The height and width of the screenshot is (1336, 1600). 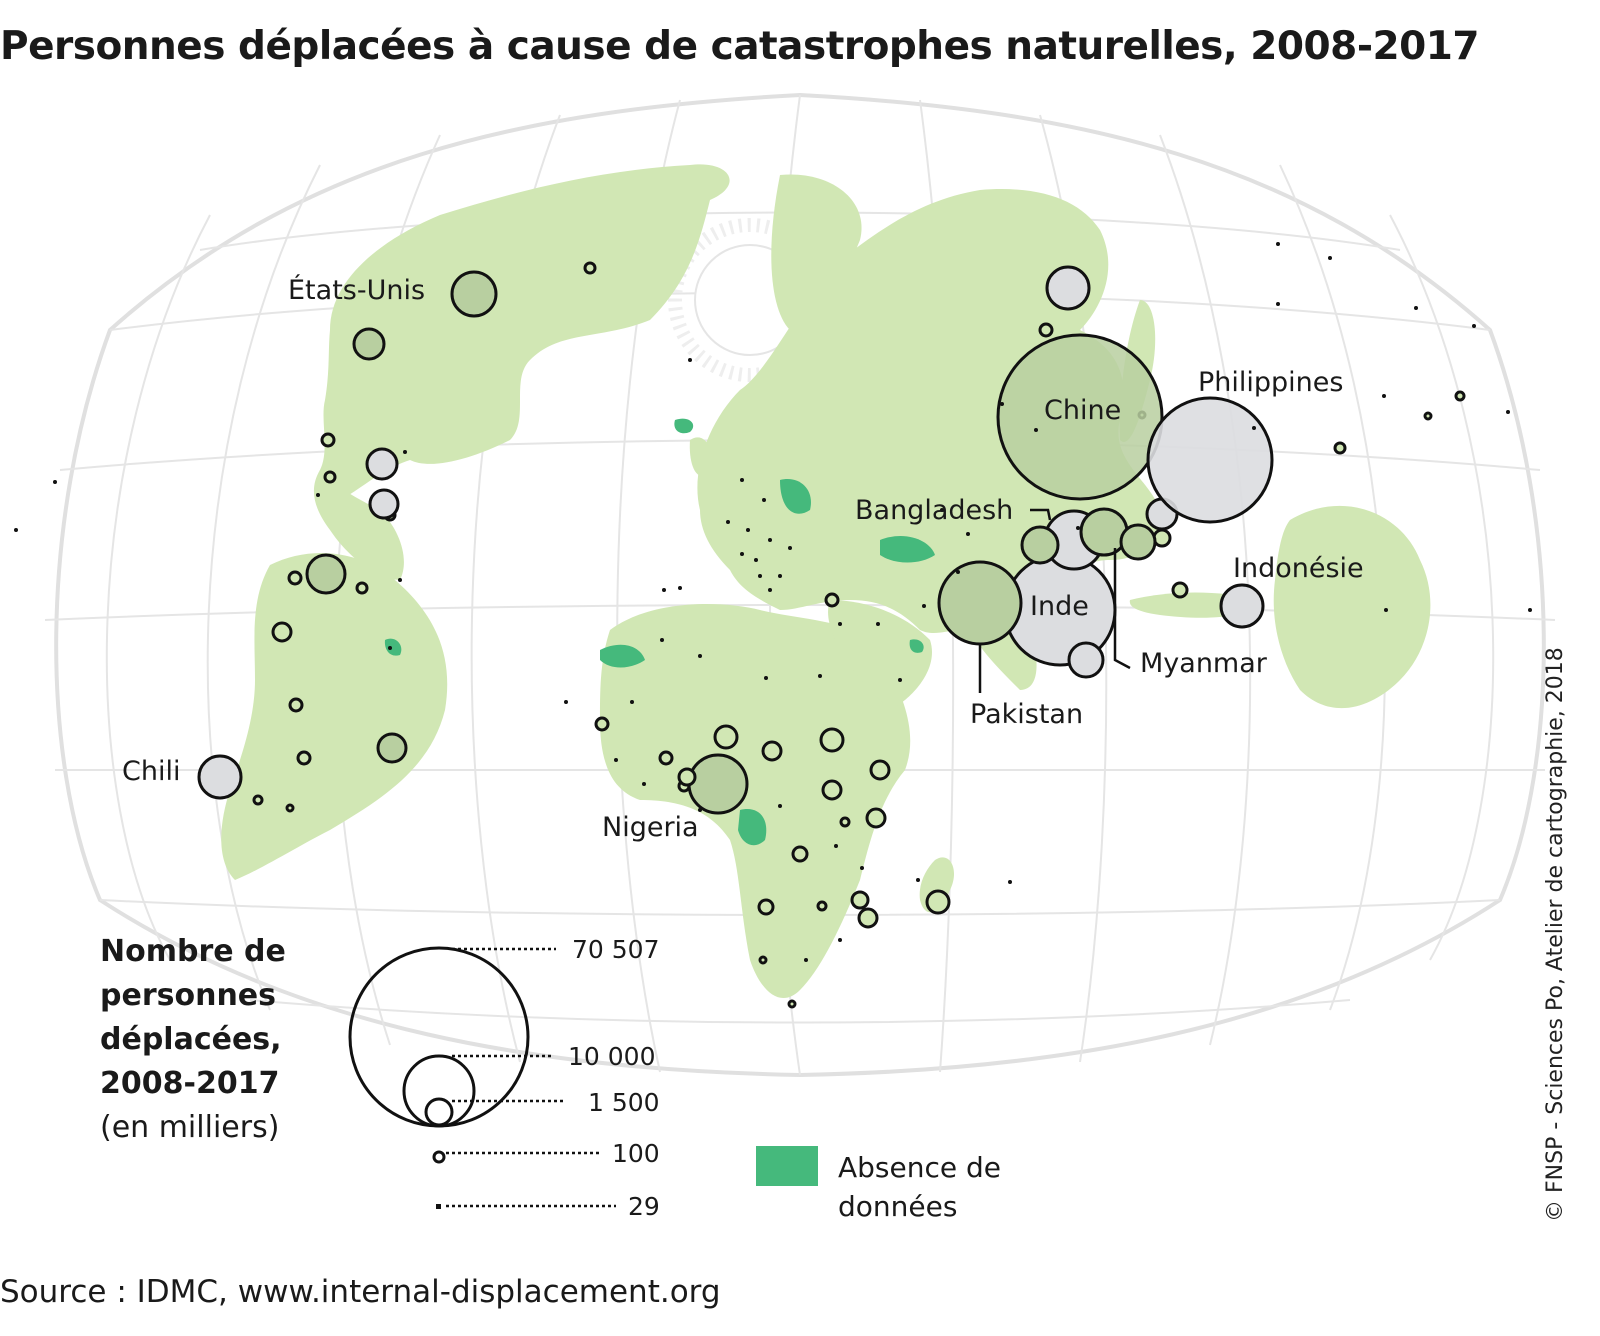 I want to click on label-china: Chine, so click(x=1082, y=410).